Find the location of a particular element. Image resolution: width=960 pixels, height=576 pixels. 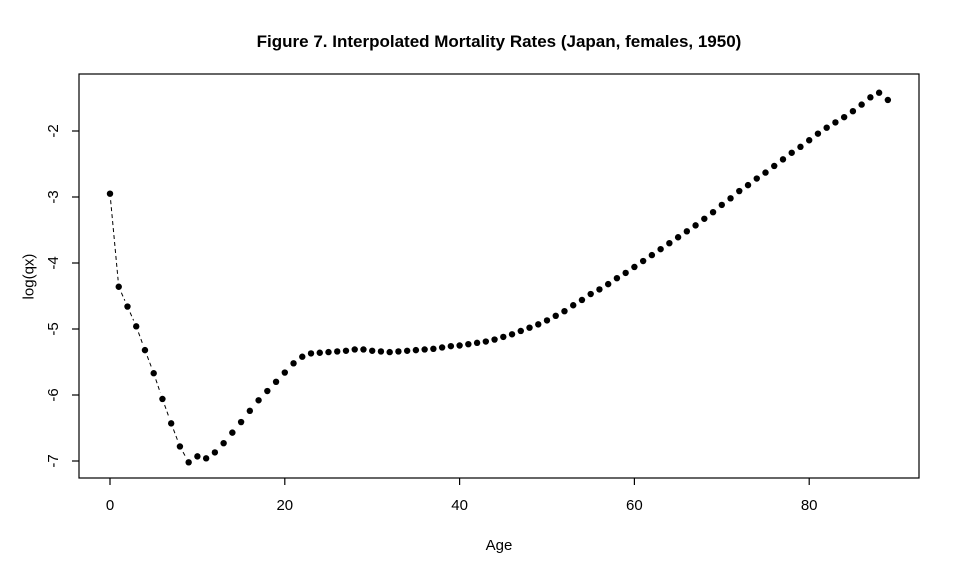

y-tick-label: -5 is located at coordinates (53, 328).